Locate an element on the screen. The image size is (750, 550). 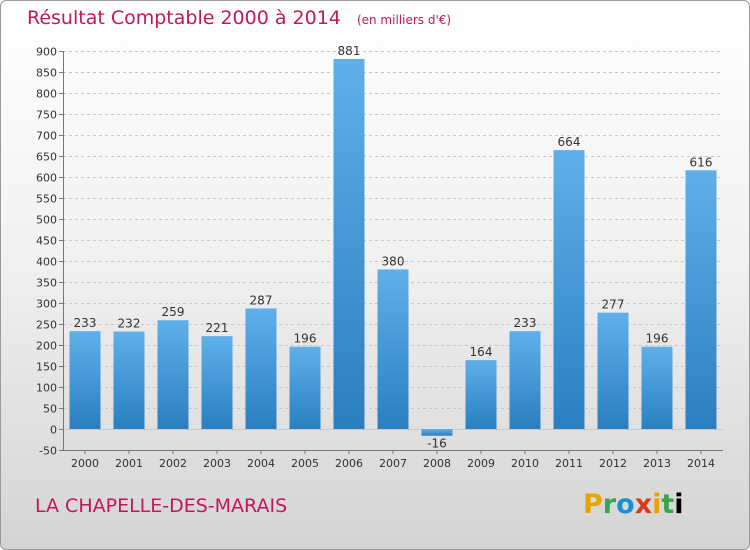
y-tick-label: 50 is located at coordinates (50, 409).